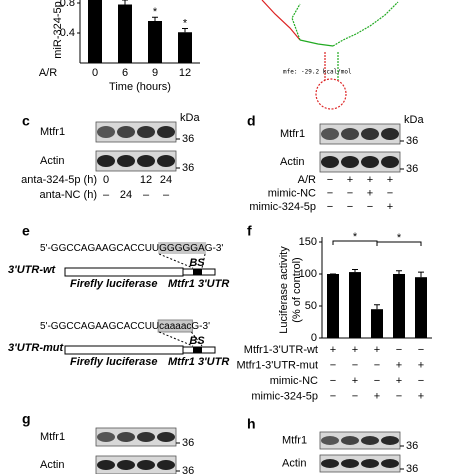 The width and height of the screenshot is (474, 474). Describe the element at coordinates (166, 180) in the screenshot. I see `condition-sign: 24` at that location.